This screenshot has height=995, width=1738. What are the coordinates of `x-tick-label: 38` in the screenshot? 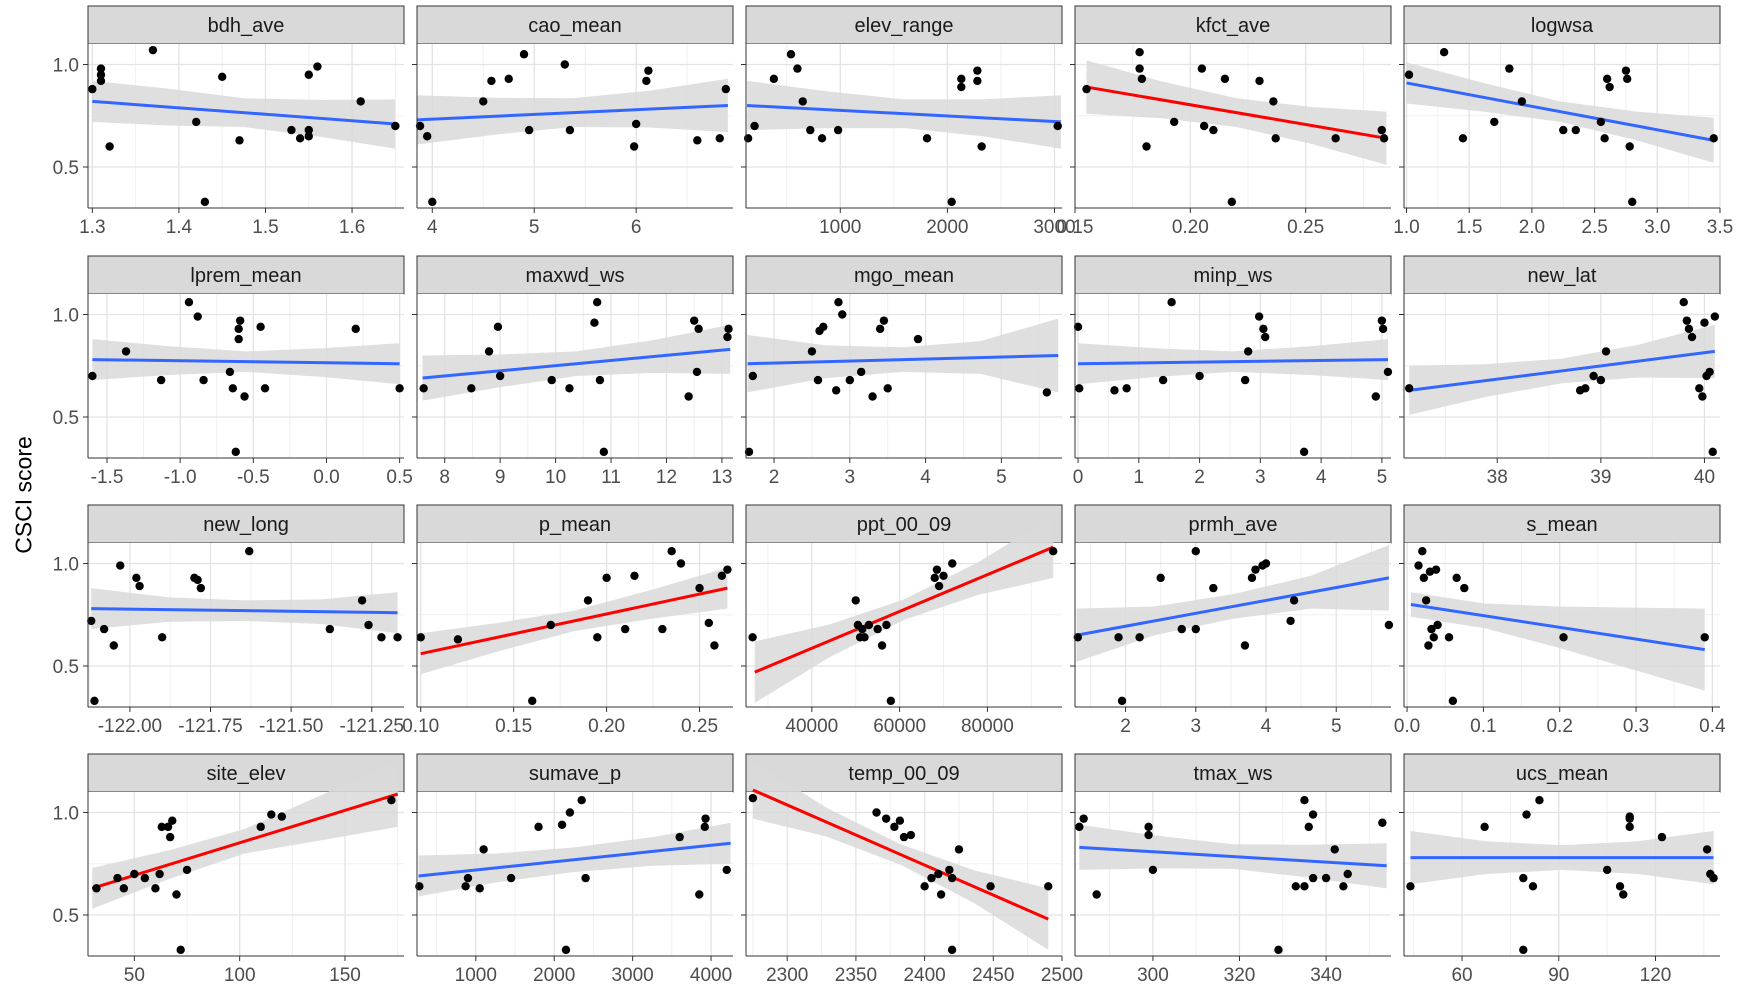 It's located at (1497, 477).